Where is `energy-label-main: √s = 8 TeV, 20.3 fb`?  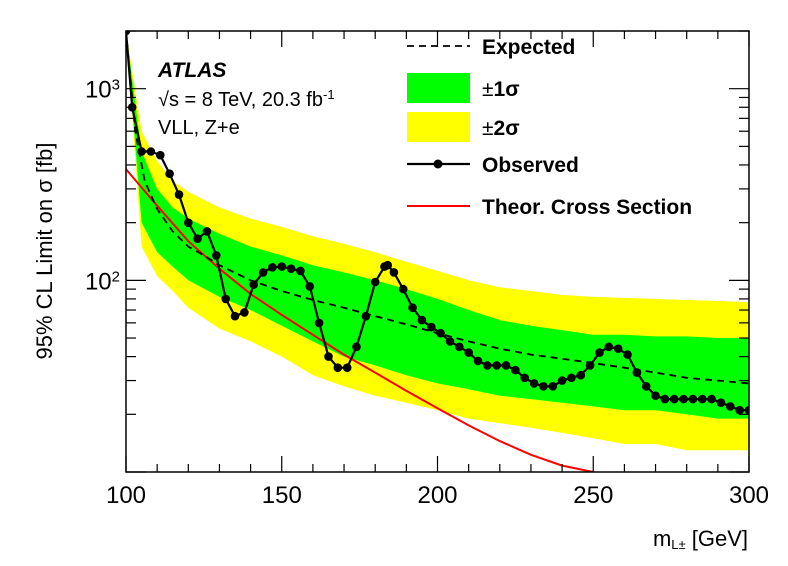
energy-label-main: √s = 8 TeV, 20.3 fb is located at coordinates (240, 100).